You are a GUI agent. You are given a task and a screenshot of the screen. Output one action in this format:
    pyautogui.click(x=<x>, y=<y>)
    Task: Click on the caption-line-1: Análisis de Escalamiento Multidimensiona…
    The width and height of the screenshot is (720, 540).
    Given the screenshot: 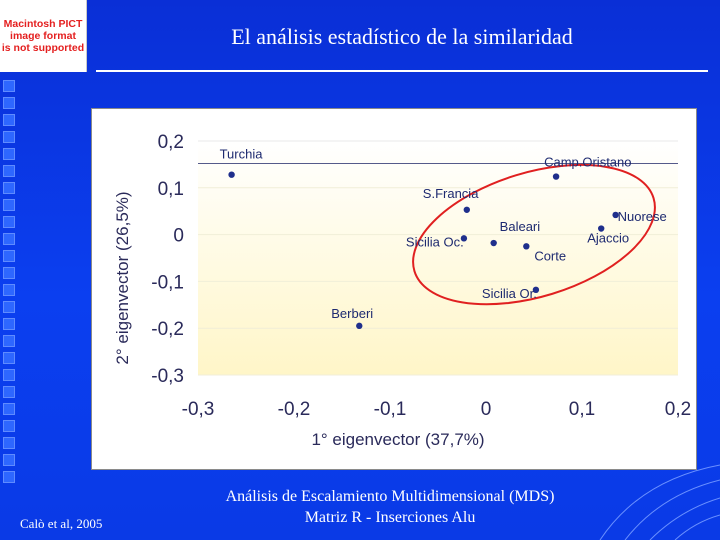 What is the action you would take?
    pyautogui.click(x=390, y=496)
    